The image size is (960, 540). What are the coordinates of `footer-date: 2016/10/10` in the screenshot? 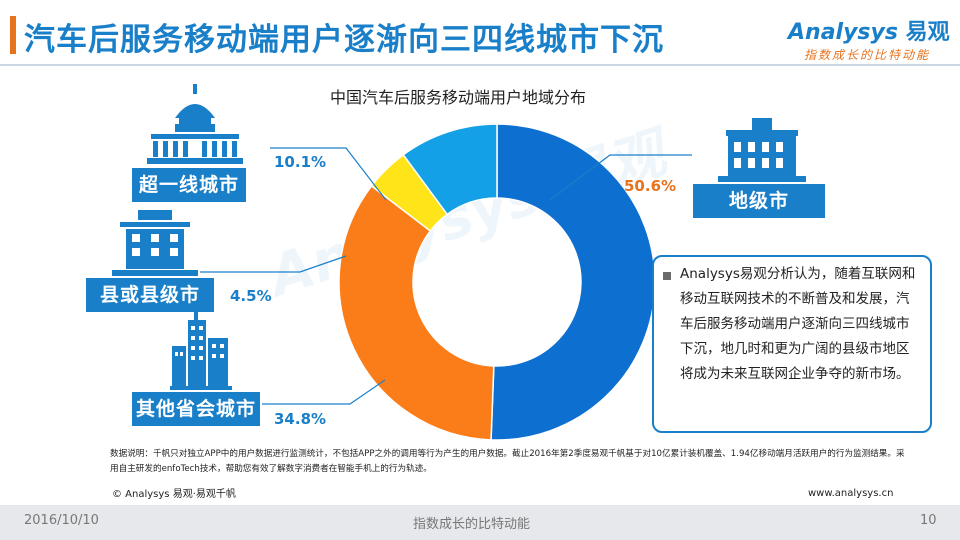 It's located at (61, 520).